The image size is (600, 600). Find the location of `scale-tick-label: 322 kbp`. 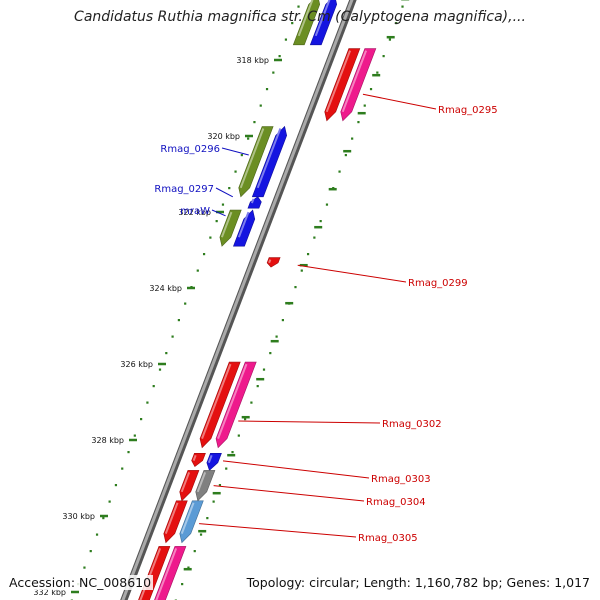

scale-tick-label: 322 kbp is located at coordinates (194, 212).